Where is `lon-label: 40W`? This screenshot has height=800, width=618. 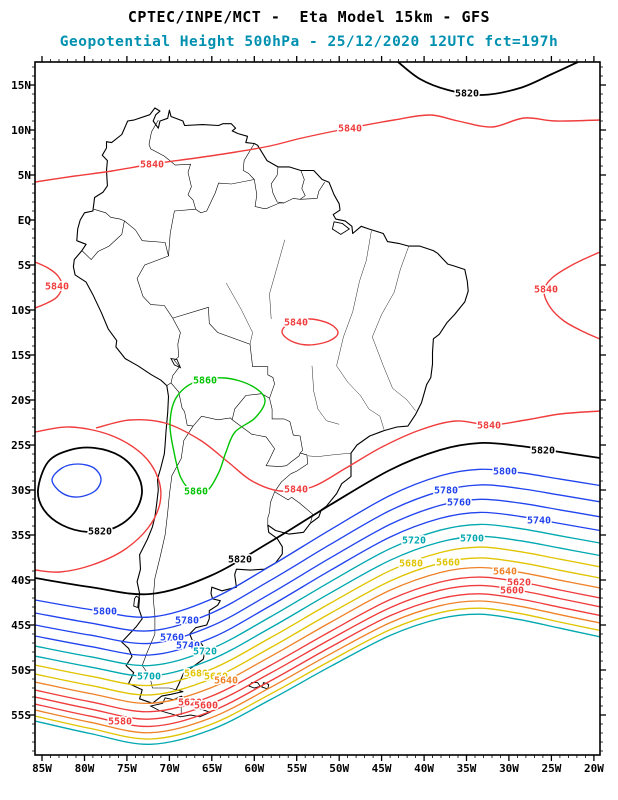 lon-label: 40W is located at coordinates (424, 768).